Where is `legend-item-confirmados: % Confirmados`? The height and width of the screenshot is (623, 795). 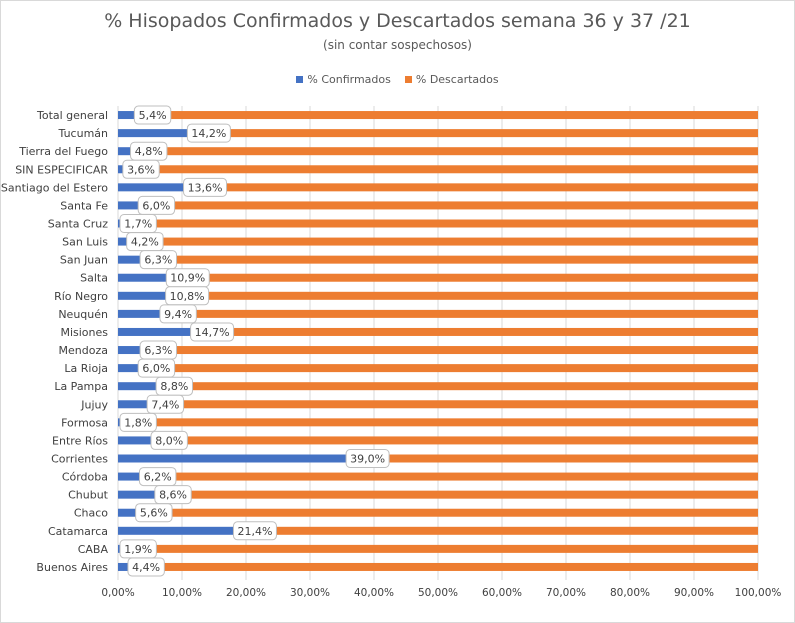
legend-item-confirmados: % Confirmados is located at coordinates (343, 79).